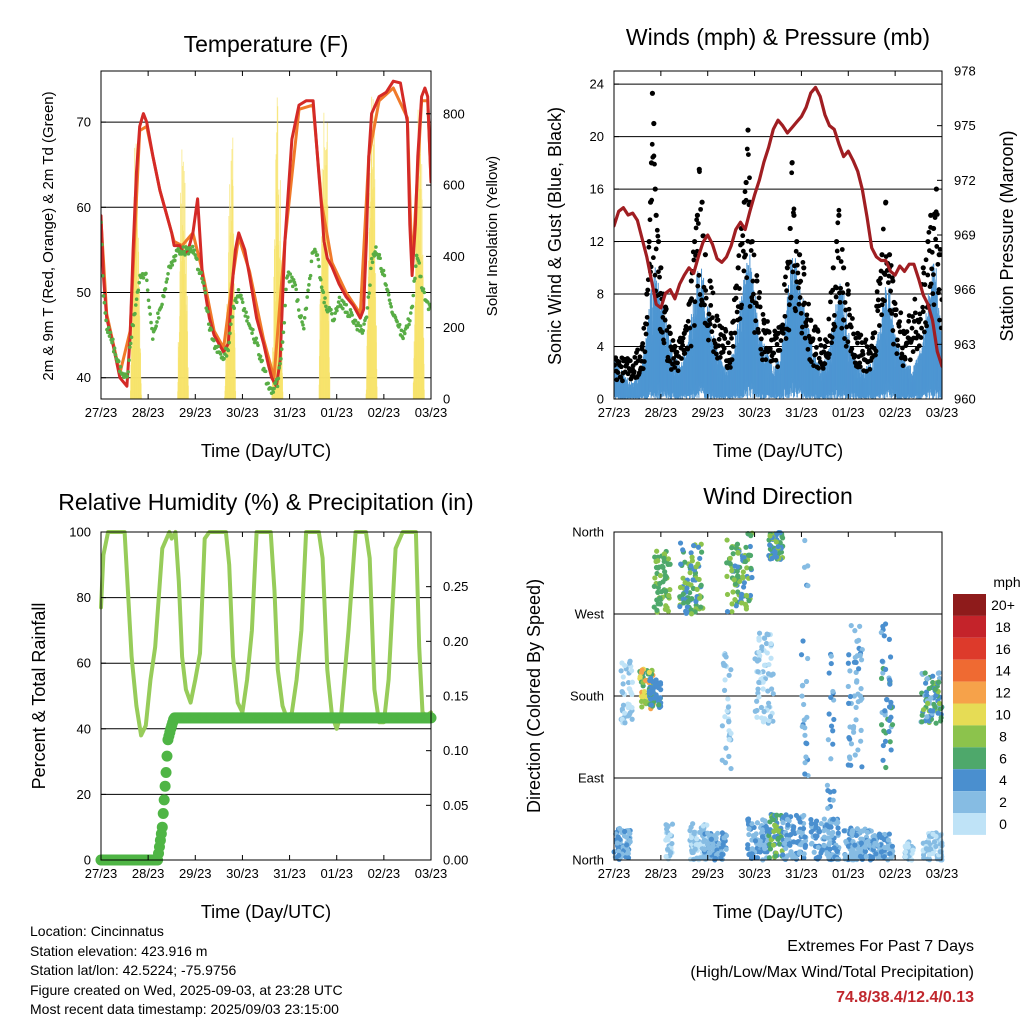  Describe the element at coordinates (84, 207) in the screenshot. I see `y-tick-label: 60` at that location.